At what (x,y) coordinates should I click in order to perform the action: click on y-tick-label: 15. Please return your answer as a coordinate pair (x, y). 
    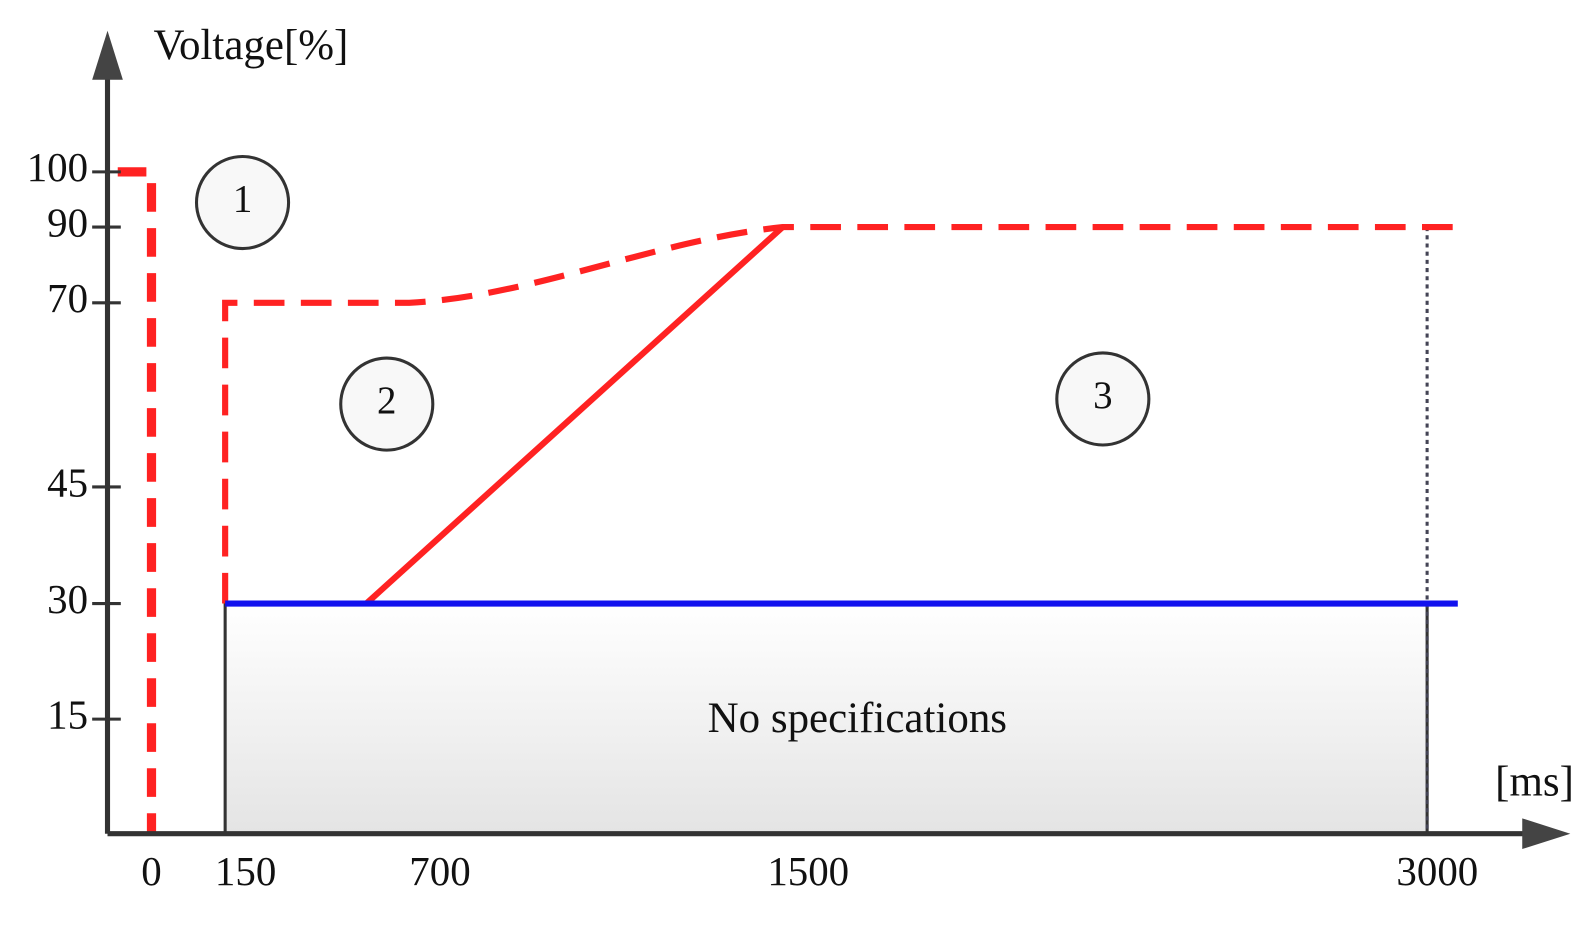
    Looking at the image, I should click on (67, 715).